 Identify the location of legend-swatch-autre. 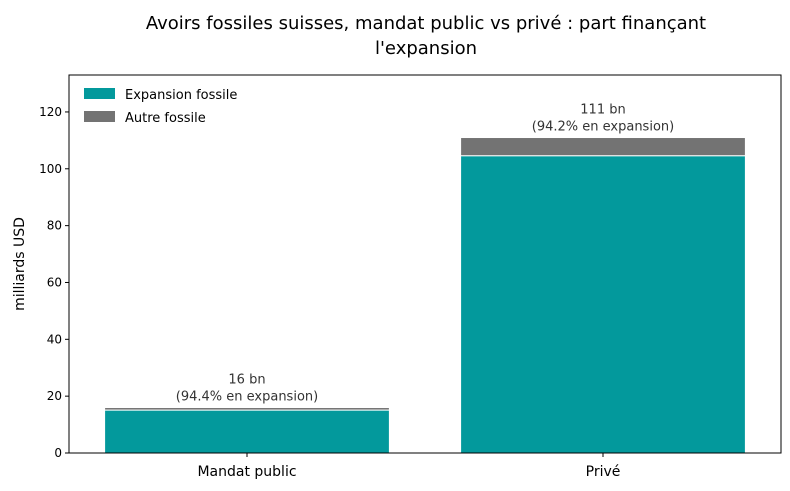
(99, 116).